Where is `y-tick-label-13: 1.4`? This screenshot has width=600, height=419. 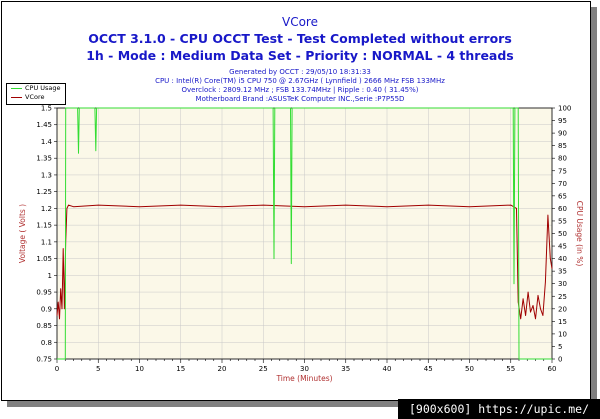
y-tick-label-13: 1.4 is located at coordinates (47, 142).